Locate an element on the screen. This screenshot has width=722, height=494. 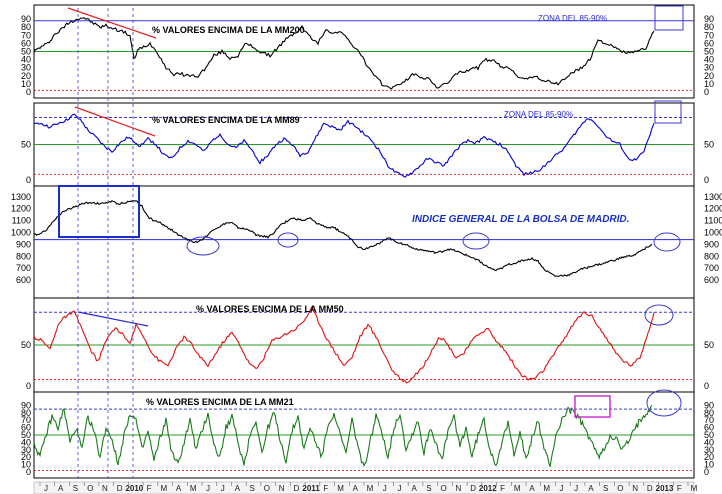
panel-title: % VALORES ENCIMA DE LA MM21 is located at coordinates (220, 402).